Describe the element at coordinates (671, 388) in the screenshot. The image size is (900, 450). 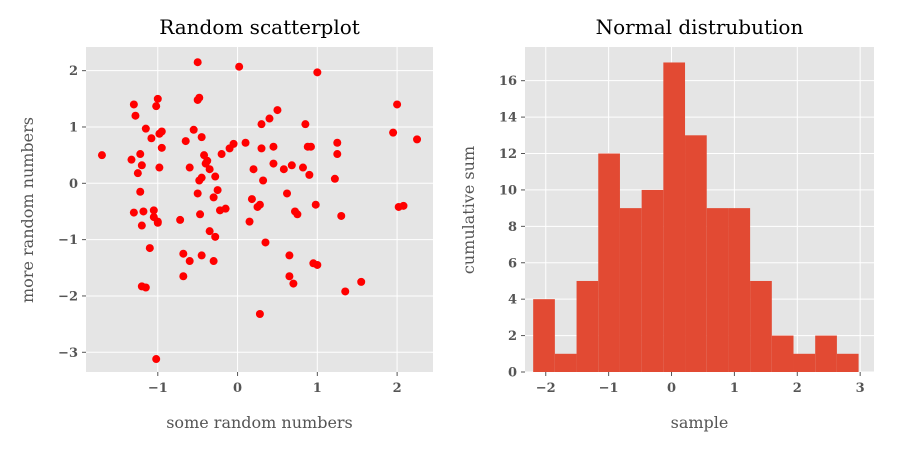
I see `histogram-x-tick-label: 0` at that location.